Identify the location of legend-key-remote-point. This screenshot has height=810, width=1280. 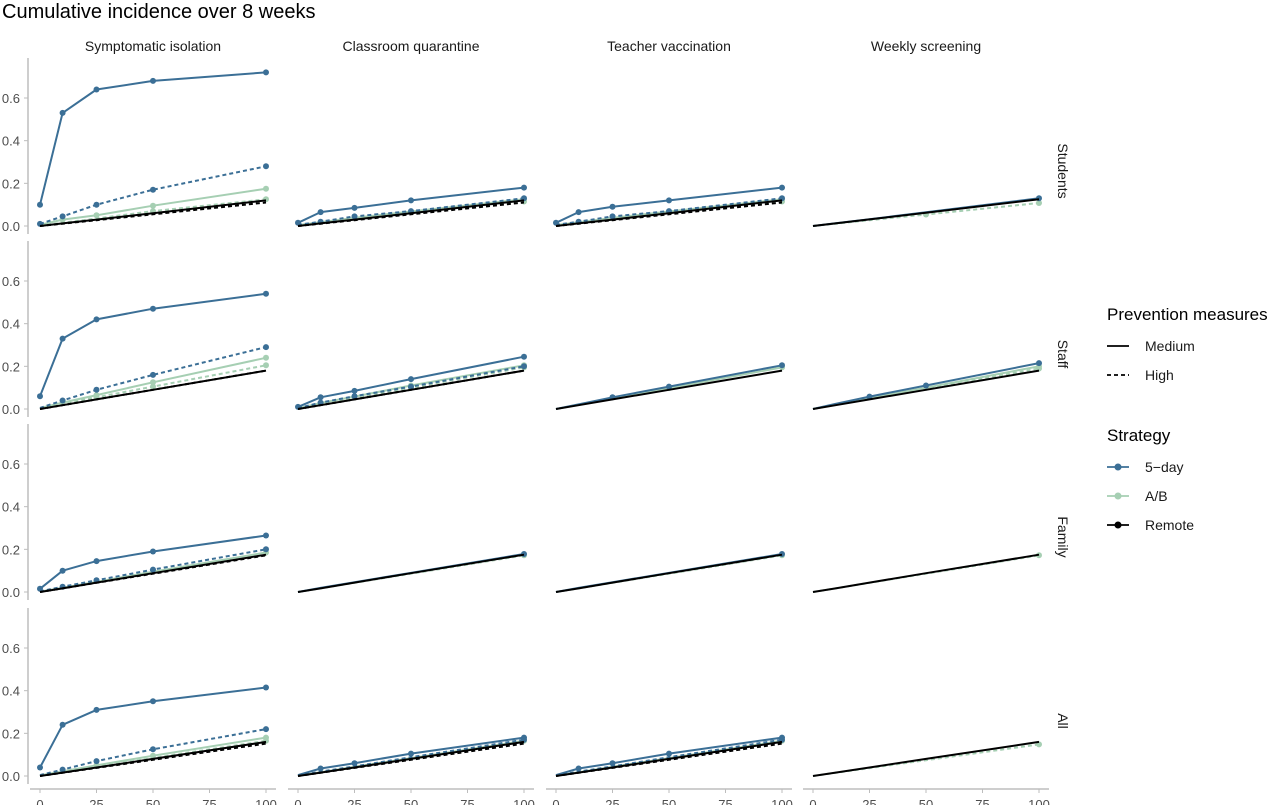
(1118, 525).